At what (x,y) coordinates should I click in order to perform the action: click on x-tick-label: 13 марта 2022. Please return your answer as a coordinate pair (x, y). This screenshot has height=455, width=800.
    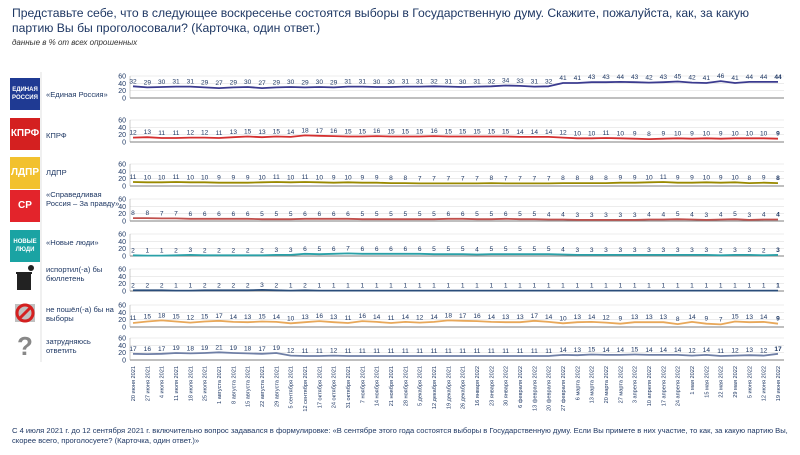
    Looking at the image, I should click on (593, 384).